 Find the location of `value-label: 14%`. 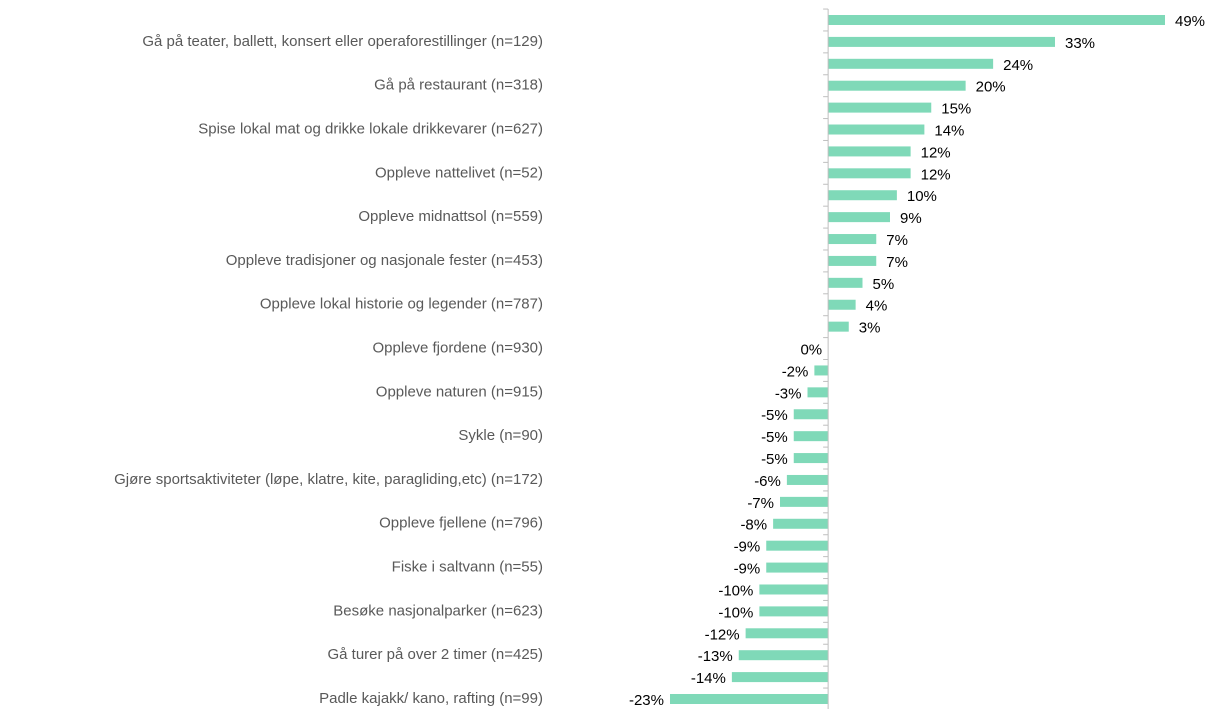

value-label: 14% is located at coordinates (949, 130).